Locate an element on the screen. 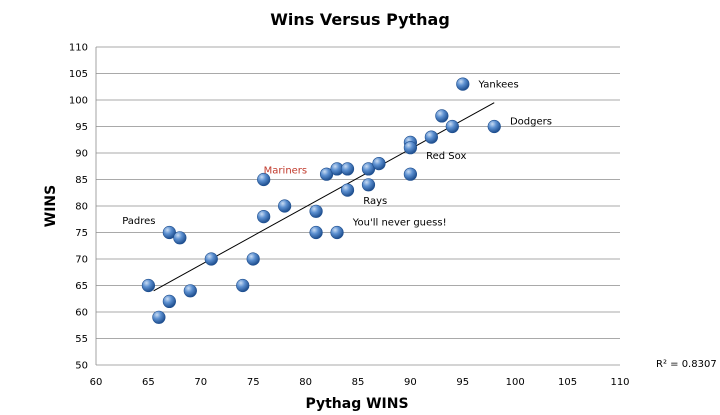  point-annotation: Mariners is located at coordinates (285, 170).